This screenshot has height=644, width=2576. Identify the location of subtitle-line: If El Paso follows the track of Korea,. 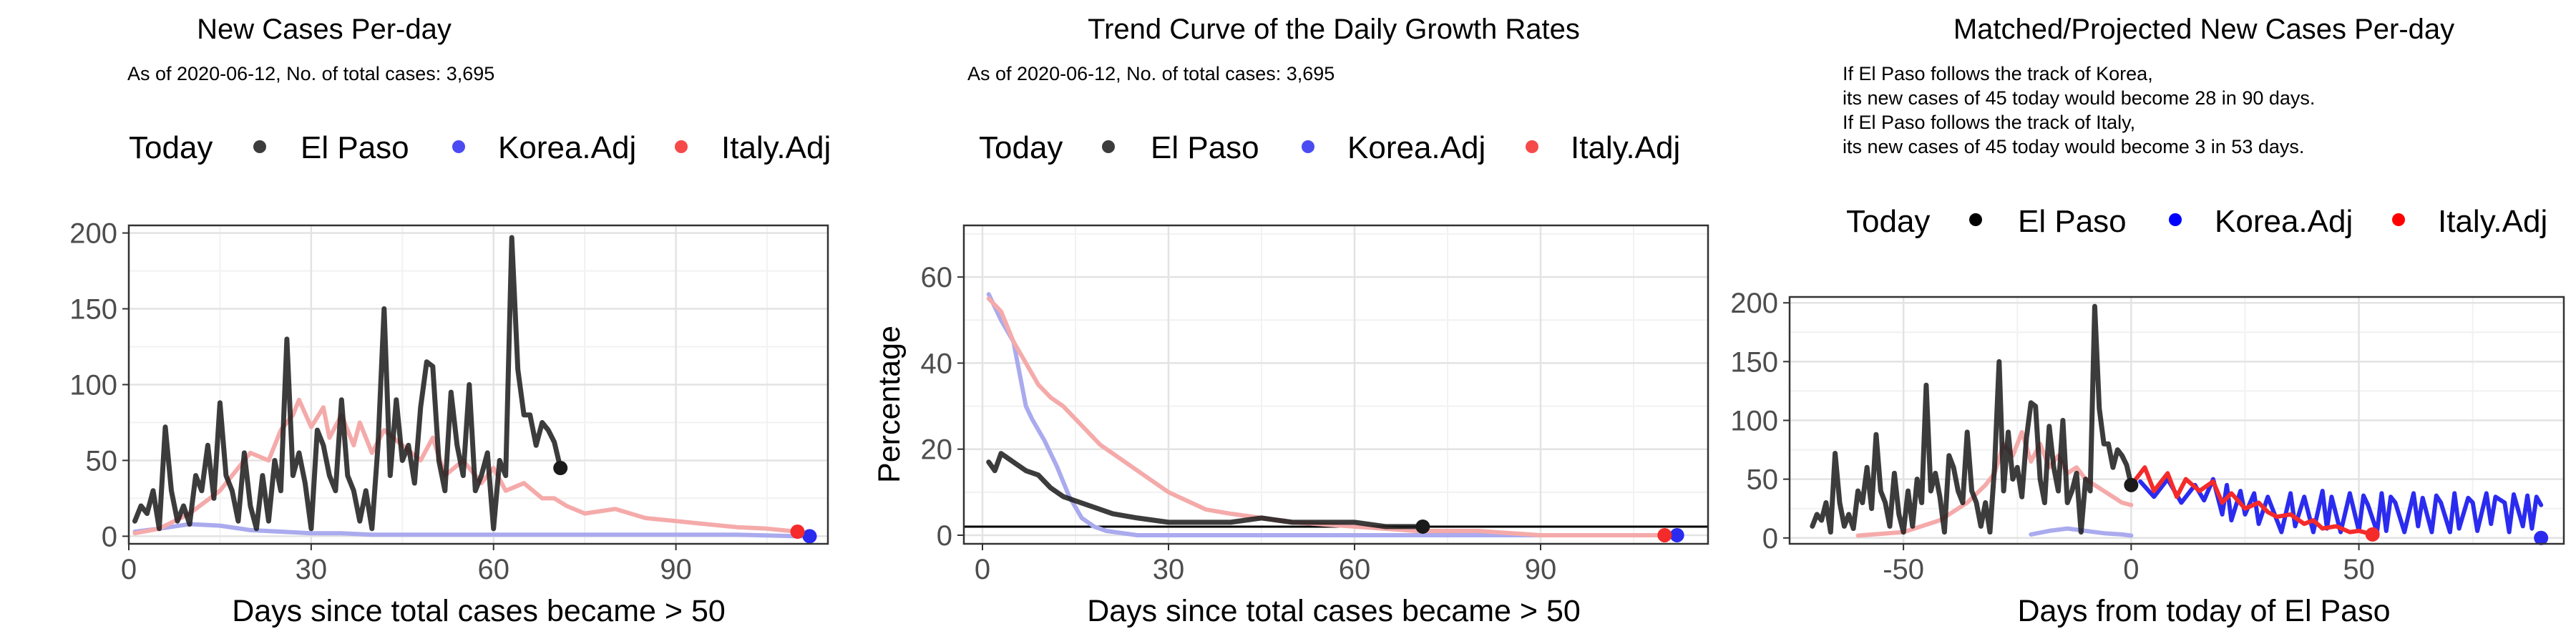
(1998, 73).